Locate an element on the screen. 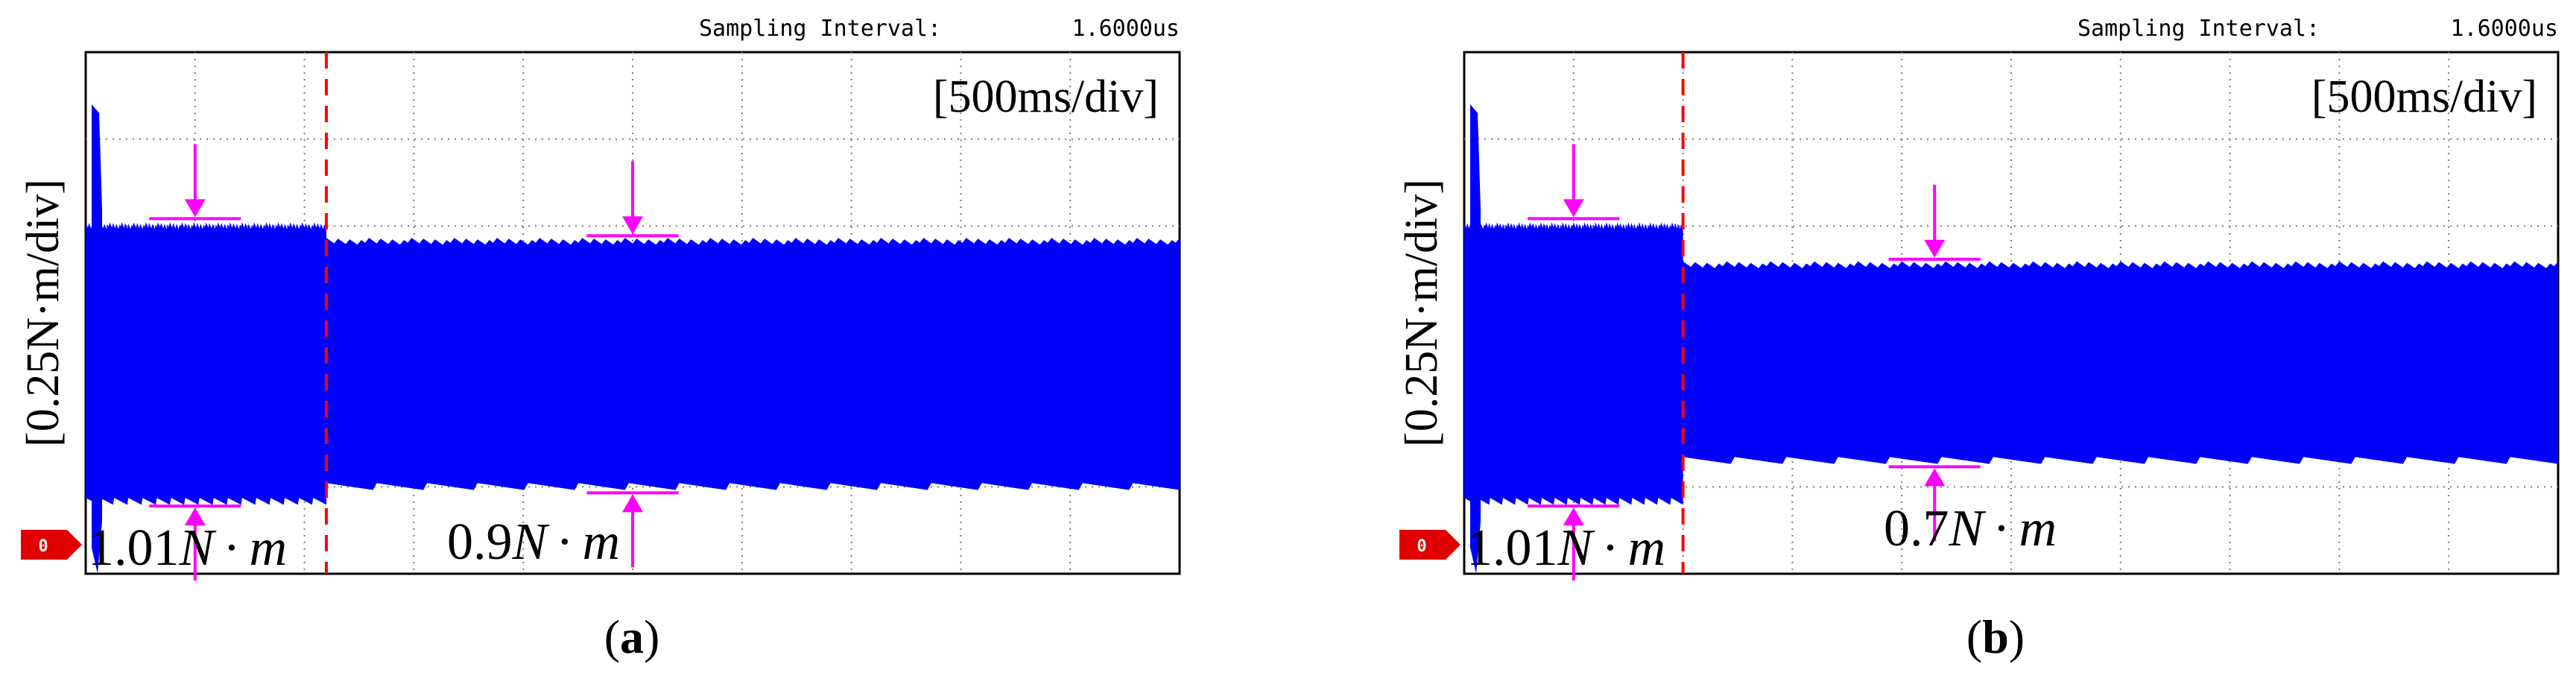 The height and width of the screenshot is (690, 2576). ripple-markers-b is located at coordinates (1754, 363).